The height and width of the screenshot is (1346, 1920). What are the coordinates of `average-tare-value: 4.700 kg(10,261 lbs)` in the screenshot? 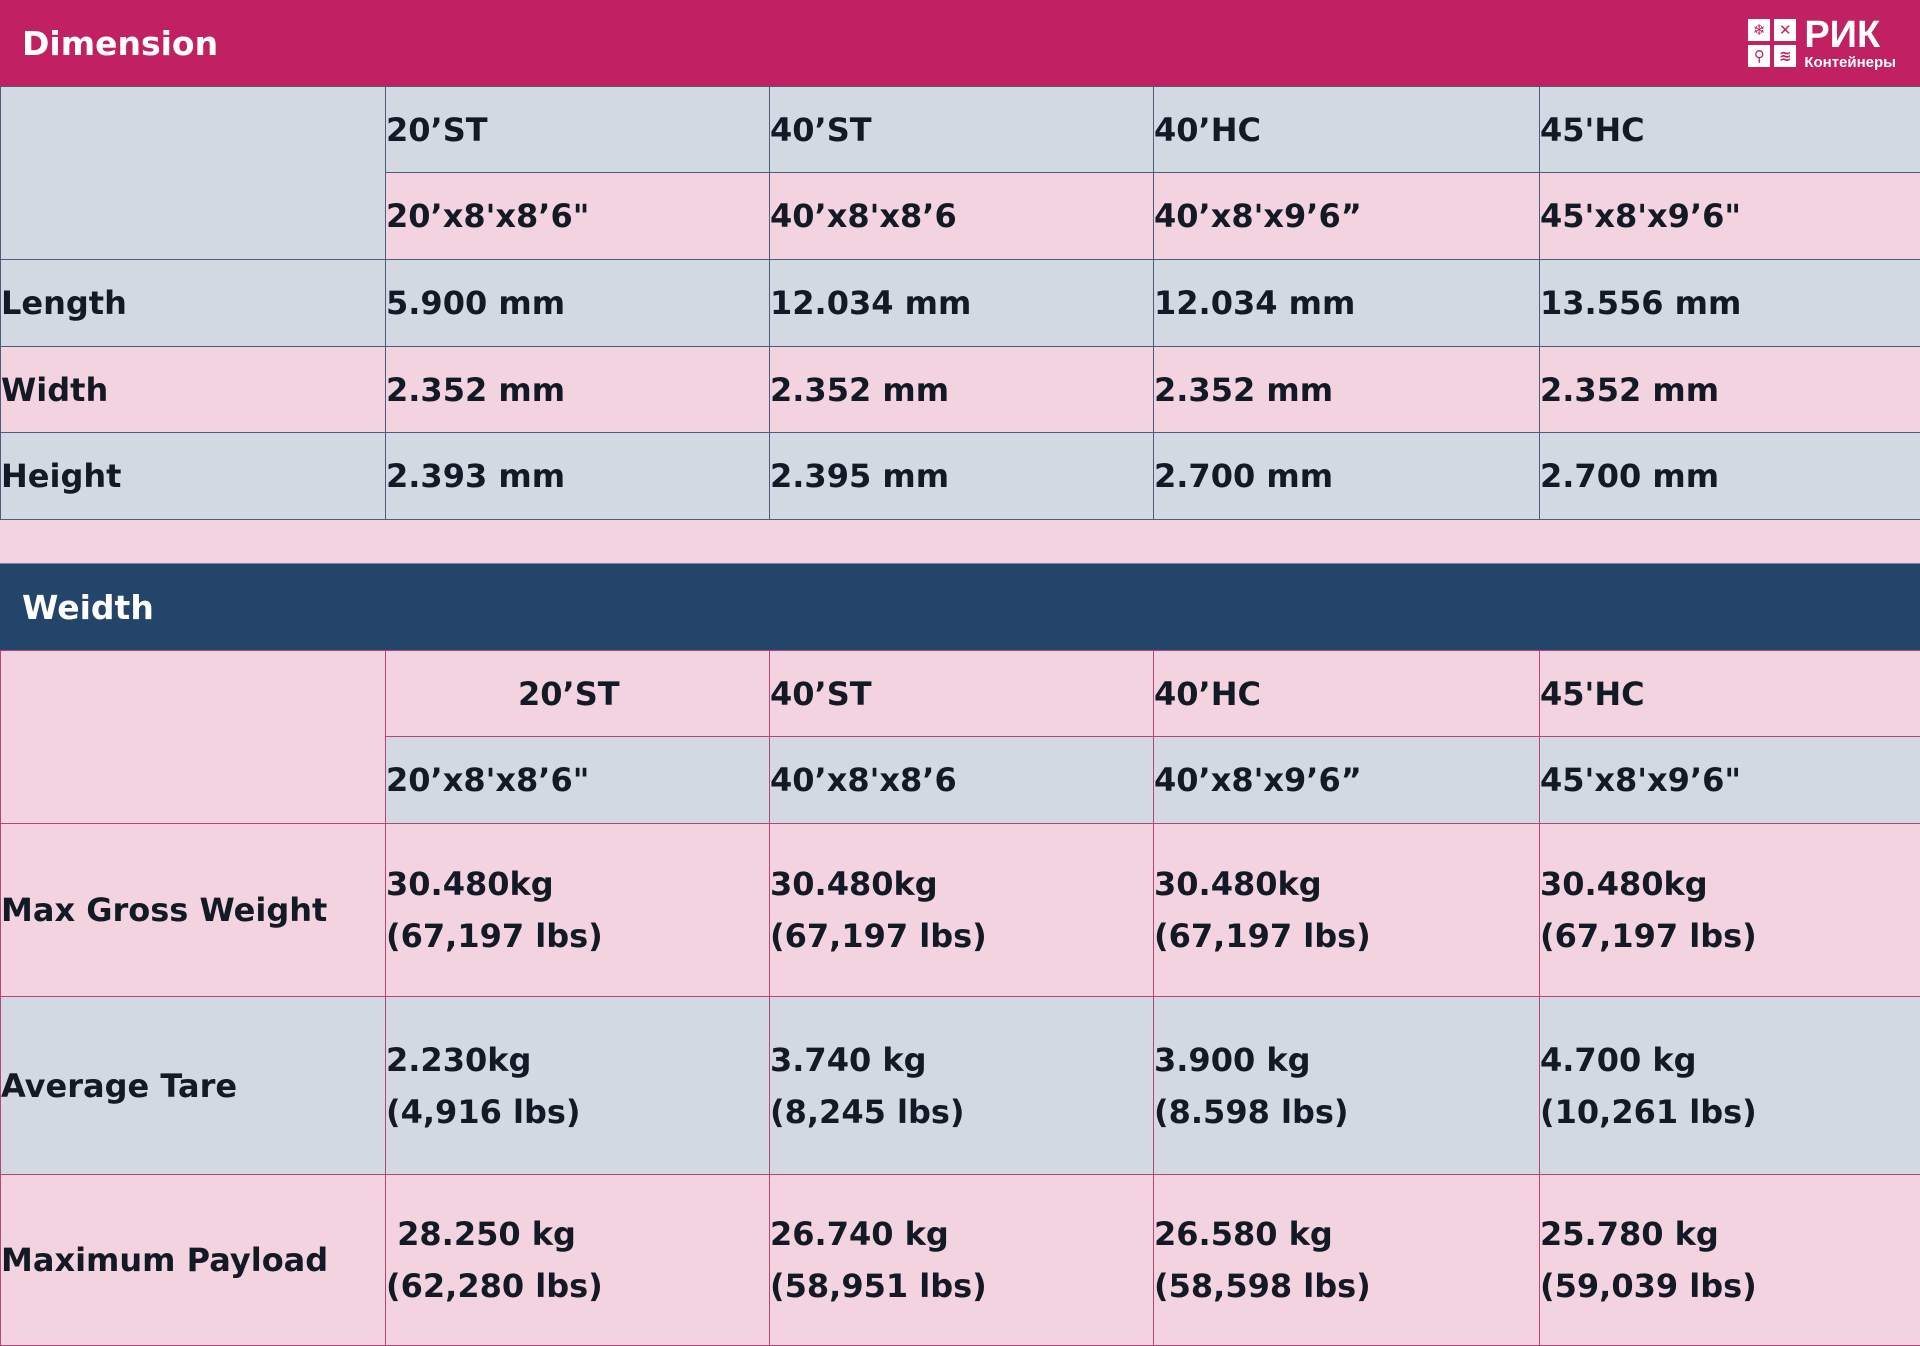 It's located at (1730, 1086).